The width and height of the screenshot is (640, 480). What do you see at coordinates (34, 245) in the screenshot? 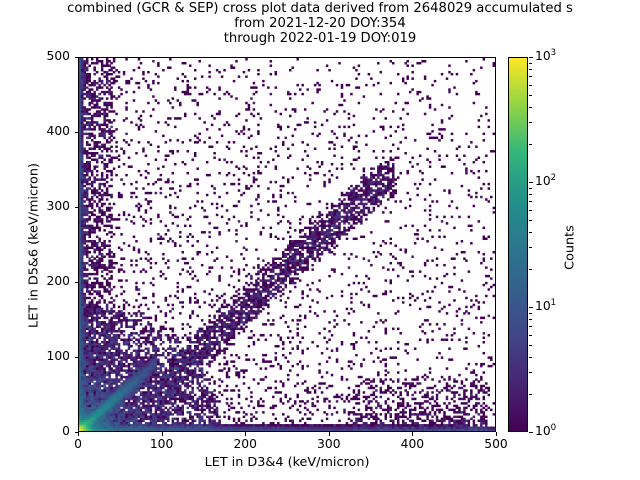
I see `y-axis-label: LET in D5&6 (keV/micron)` at bounding box center [34, 245].